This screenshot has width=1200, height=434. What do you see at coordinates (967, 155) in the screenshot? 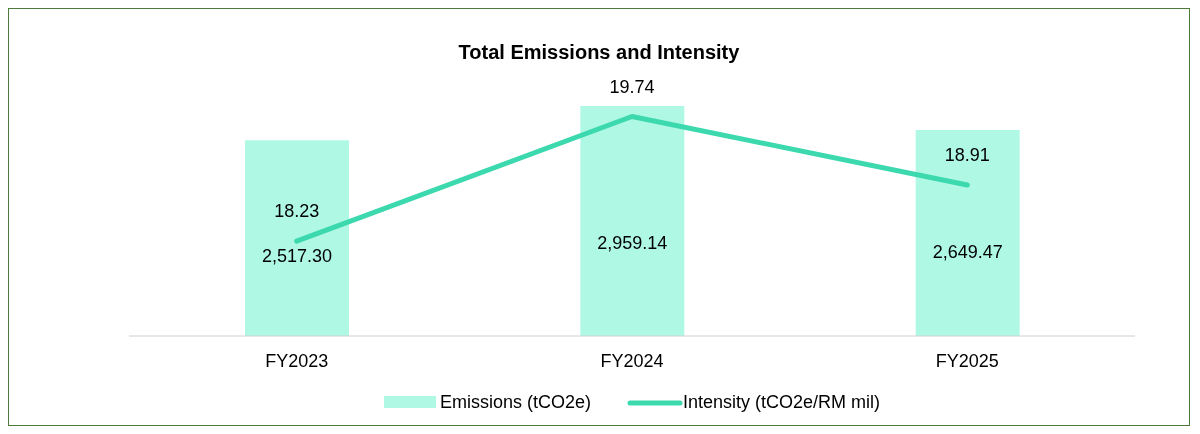
I see `data-label: 18.91` at bounding box center [967, 155].